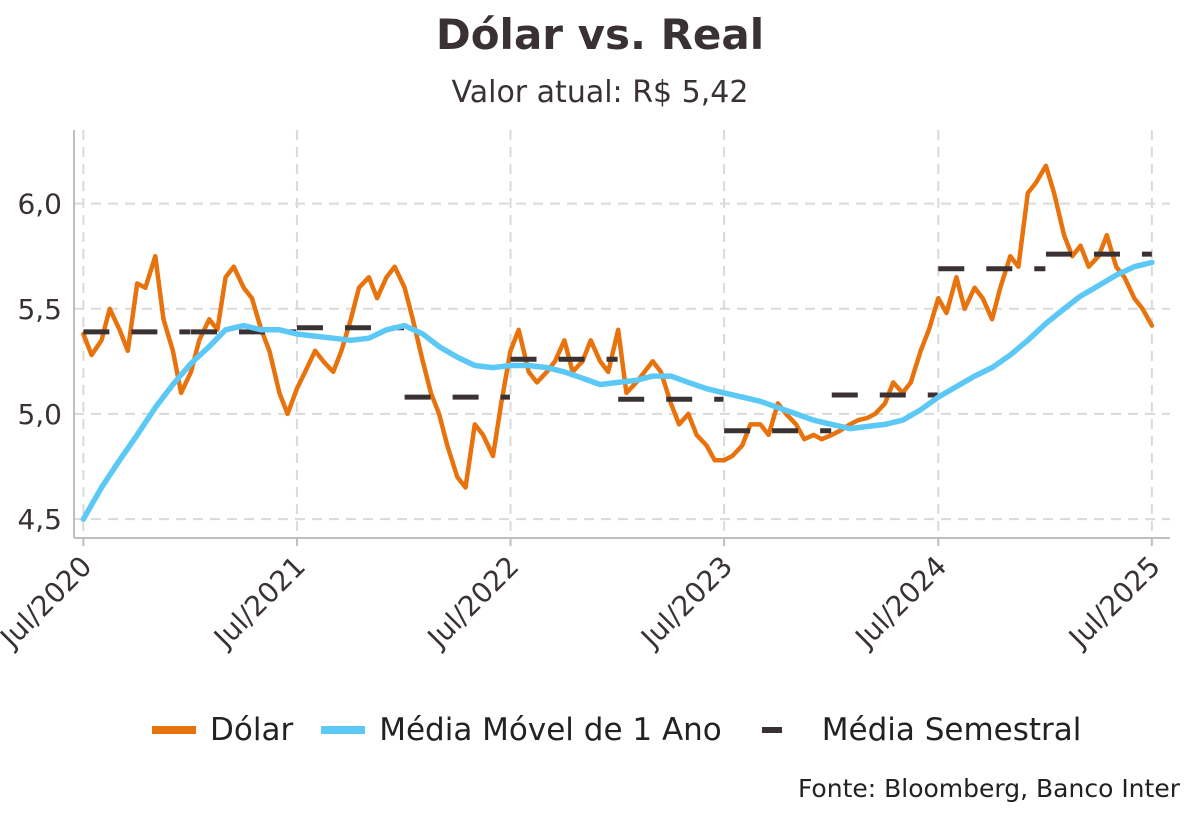  I want to click on x-tick-label: Jul/2025, so click(1114, 603).